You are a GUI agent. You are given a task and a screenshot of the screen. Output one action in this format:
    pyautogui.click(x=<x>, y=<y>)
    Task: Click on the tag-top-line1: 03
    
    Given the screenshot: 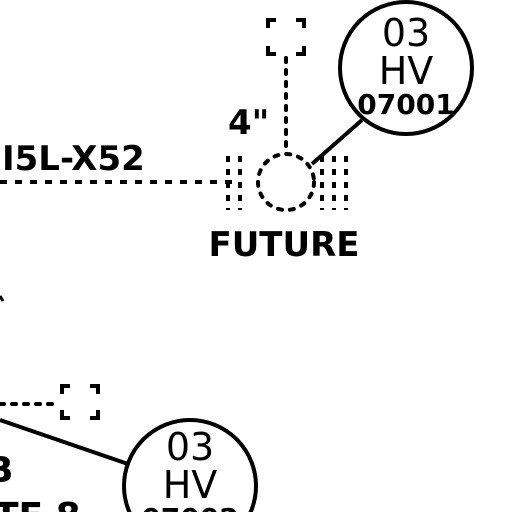 What is the action you would take?
    pyautogui.click(x=406, y=33)
    